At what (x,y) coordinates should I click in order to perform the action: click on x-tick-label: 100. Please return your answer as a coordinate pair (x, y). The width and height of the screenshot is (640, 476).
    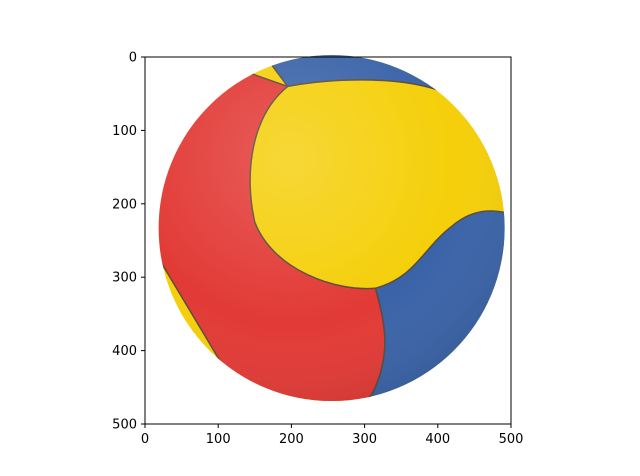
    Looking at the image, I should click on (218, 439).